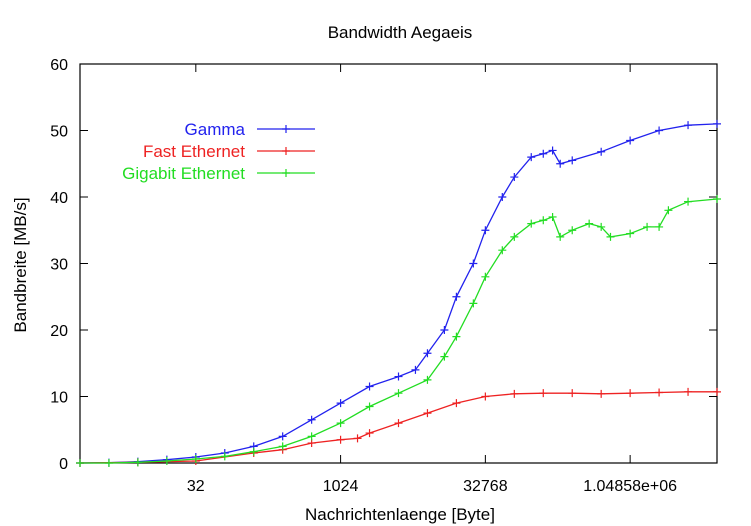  What do you see at coordinates (485, 486) in the screenshot?
I see `x-tick-label: 32768` at bounding box center [485, 486].